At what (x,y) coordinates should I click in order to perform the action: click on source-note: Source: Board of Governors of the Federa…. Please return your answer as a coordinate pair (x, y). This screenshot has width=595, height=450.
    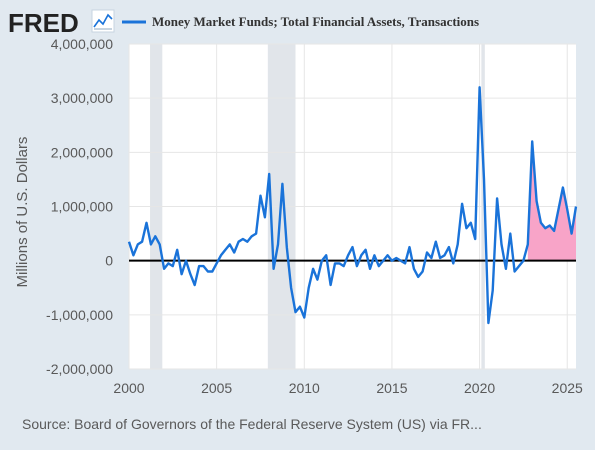
    Looking at the image, I should click on (252, 424).